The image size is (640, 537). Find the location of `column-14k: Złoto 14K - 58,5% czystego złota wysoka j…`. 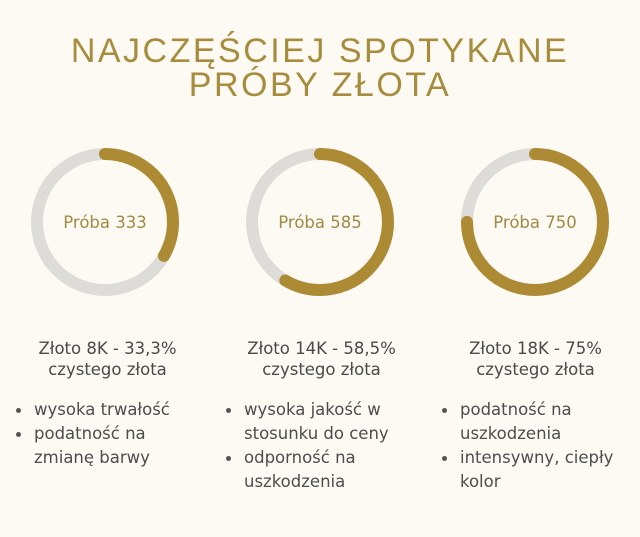

column-14k: Złoto 14K - 58,5% czystego złota wysoka j… is located at coordinates (321, 416).